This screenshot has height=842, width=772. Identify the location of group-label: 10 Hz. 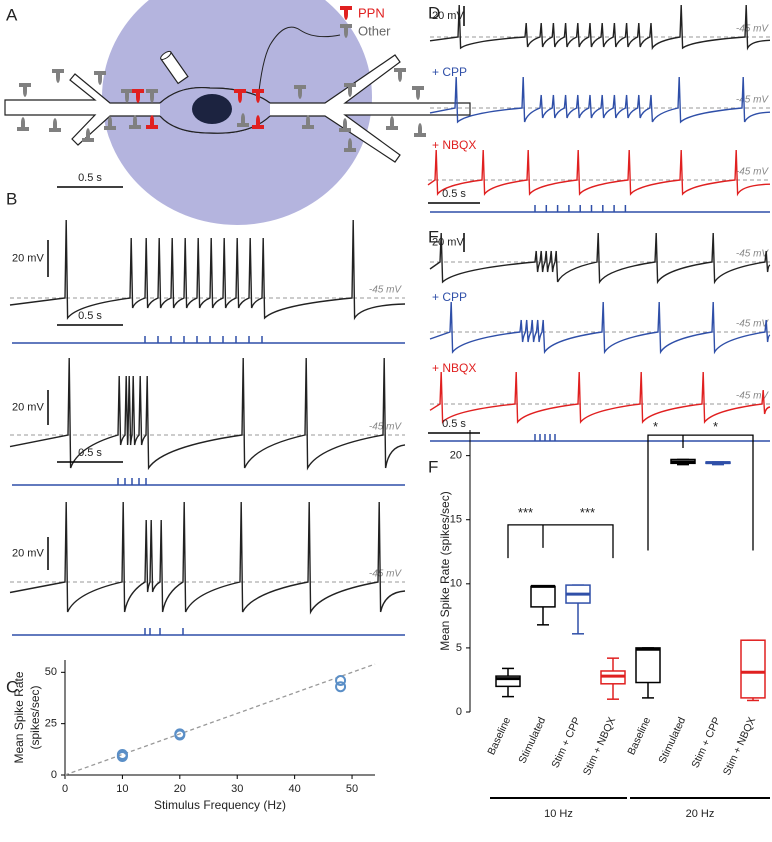
(558, 814).